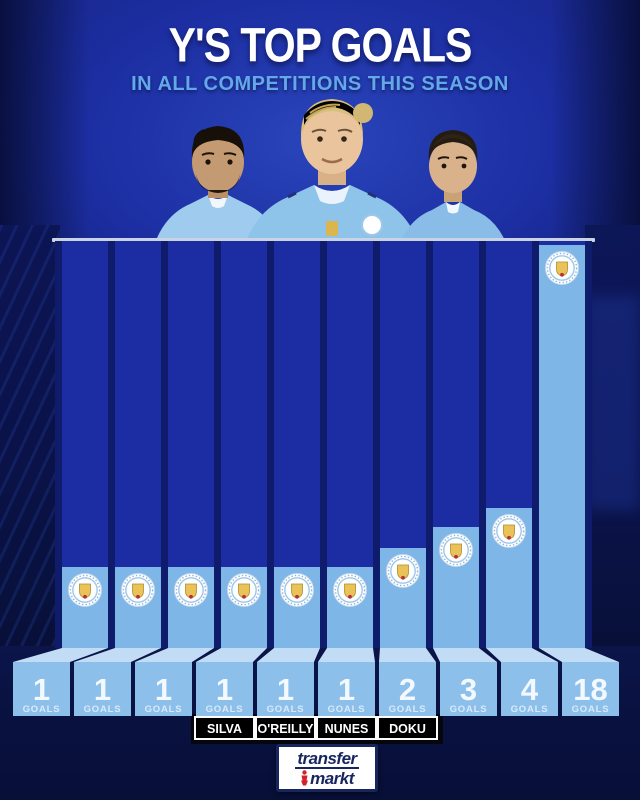  What do you see at coordinates (30, 440) in the screenshot?
I see `stadium-background-left` at bounding box center [30, 440].